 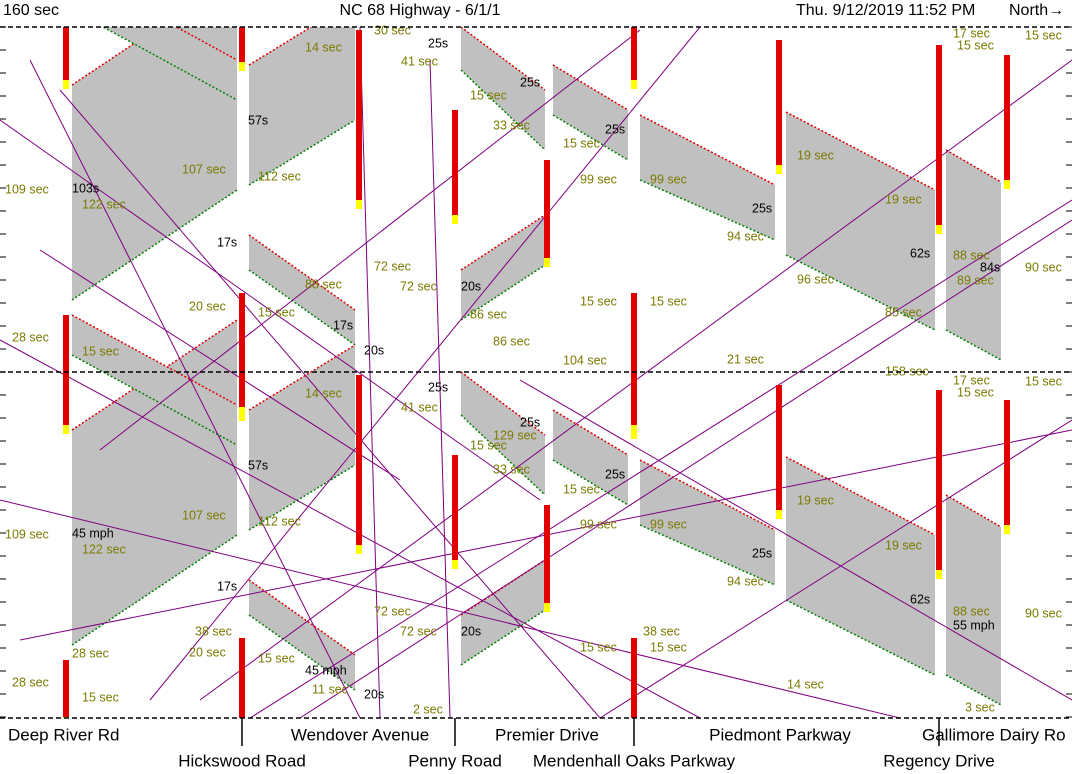 What do you see at coordinates (780, 734) in the screenshot?
I see `intersection-name: Piedmont Parkway` at bounding box center [780, 734].